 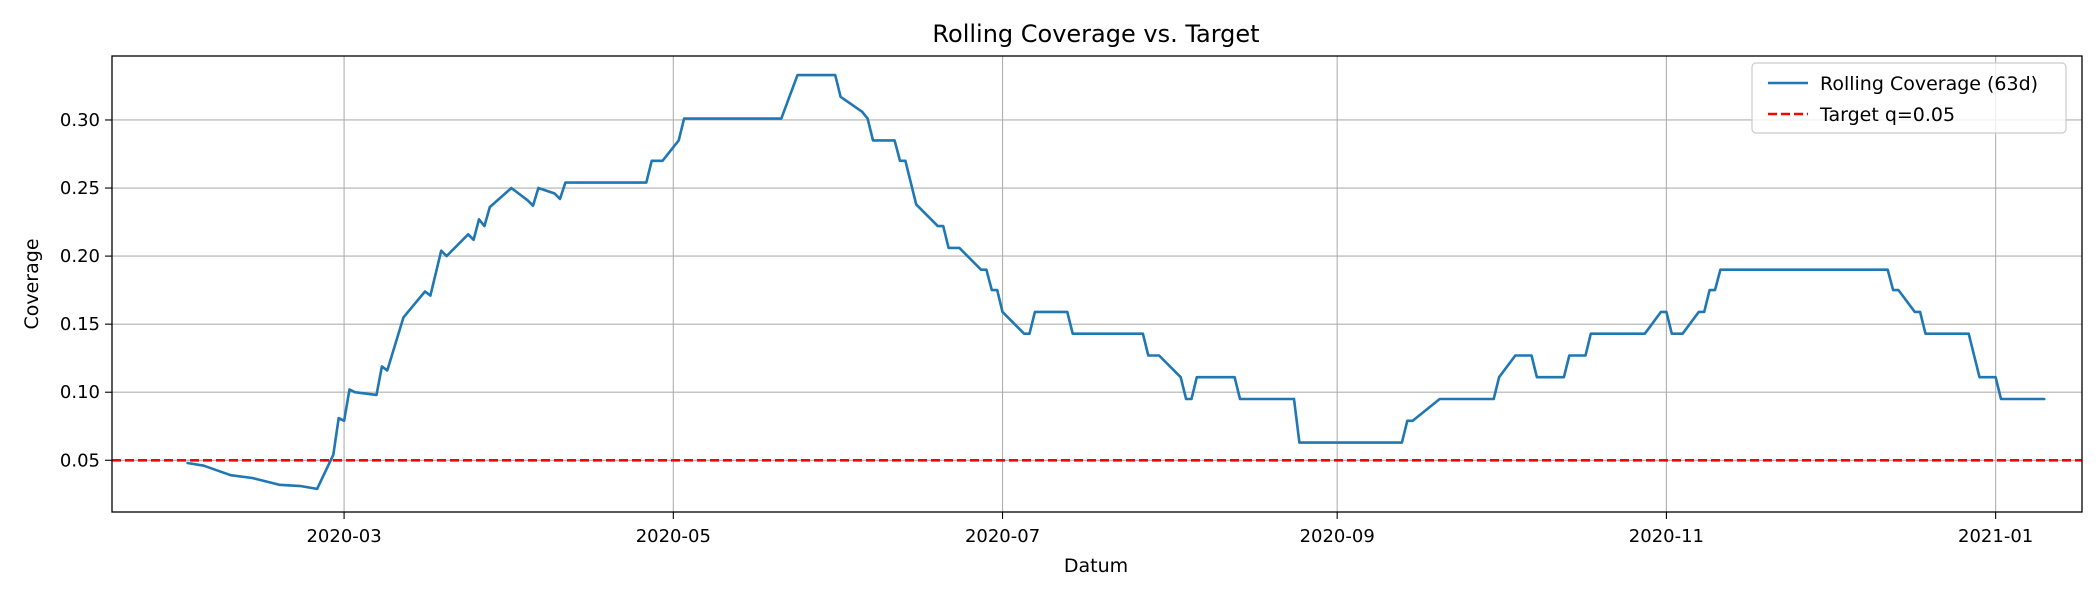 What do you see at coordinates (673, 536) in the screenshot?
I see `x-tick-label: 2020-05` at bounding box center [673, 536].